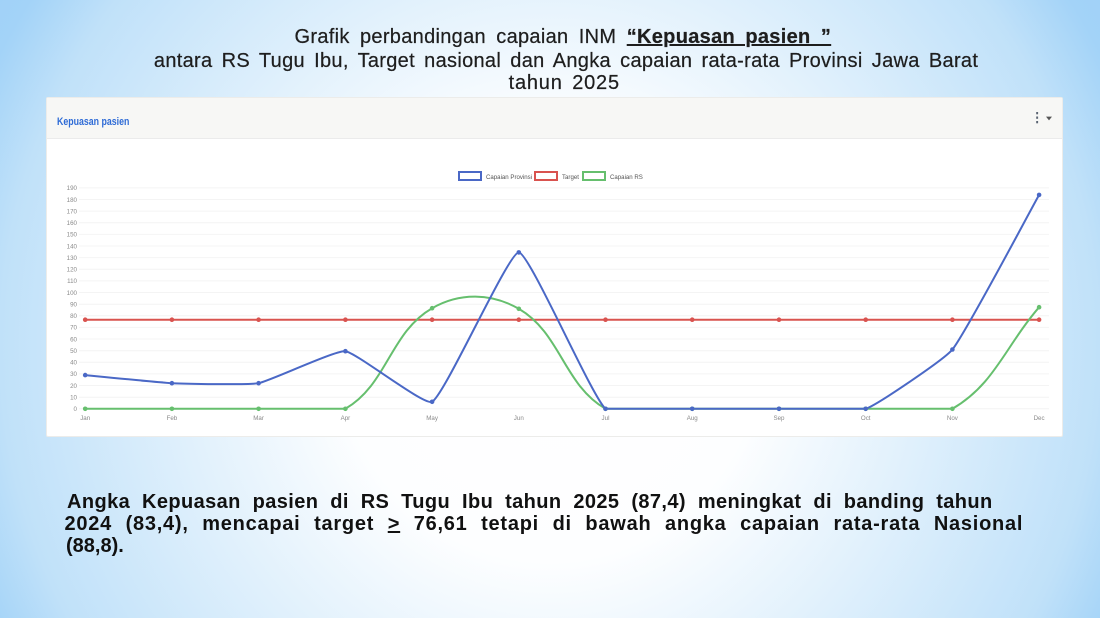  What do you see at coordinates (73, 339) in the screenshot?
I see `svg-text: 60` at bounding box center [73, 339].